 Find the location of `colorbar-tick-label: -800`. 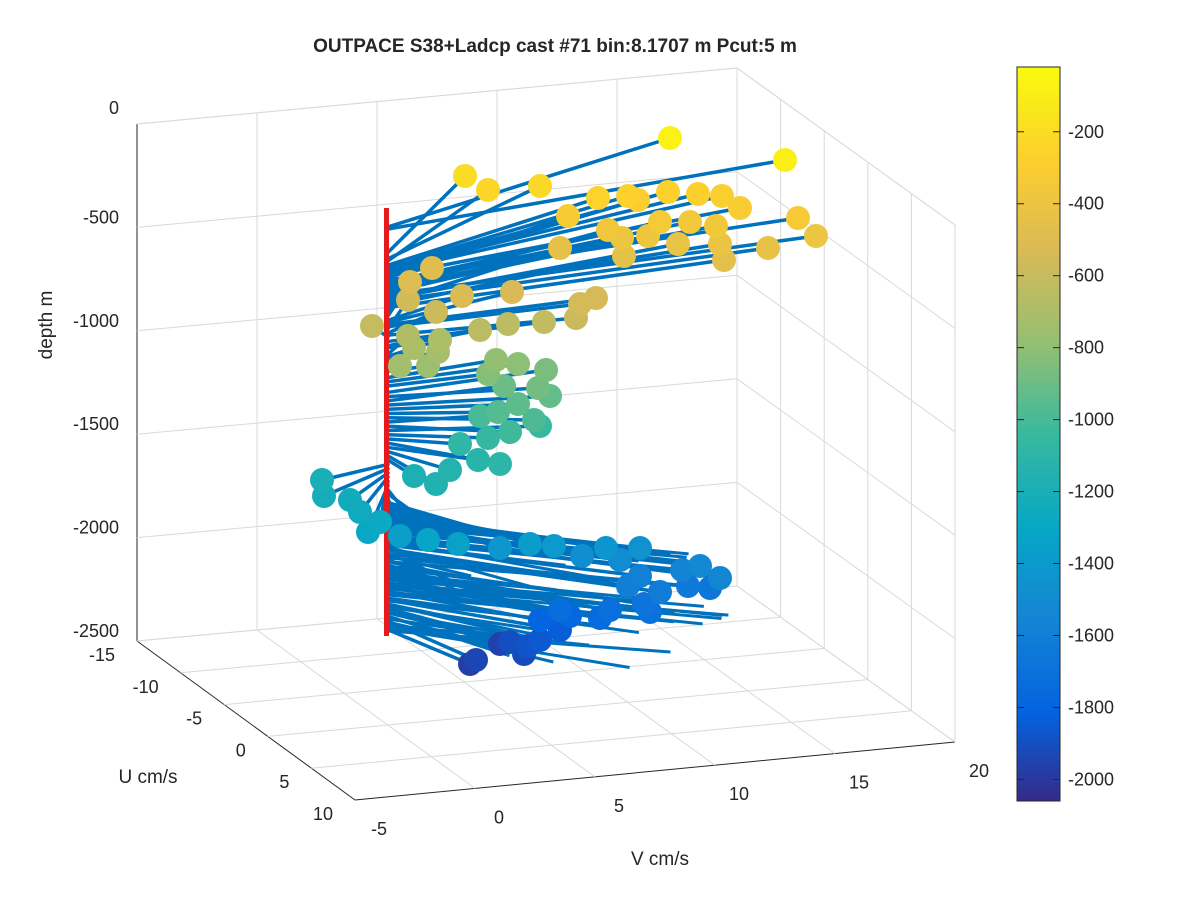

colorbar-tick-label: -800 is located at coordinates (1086, 348).